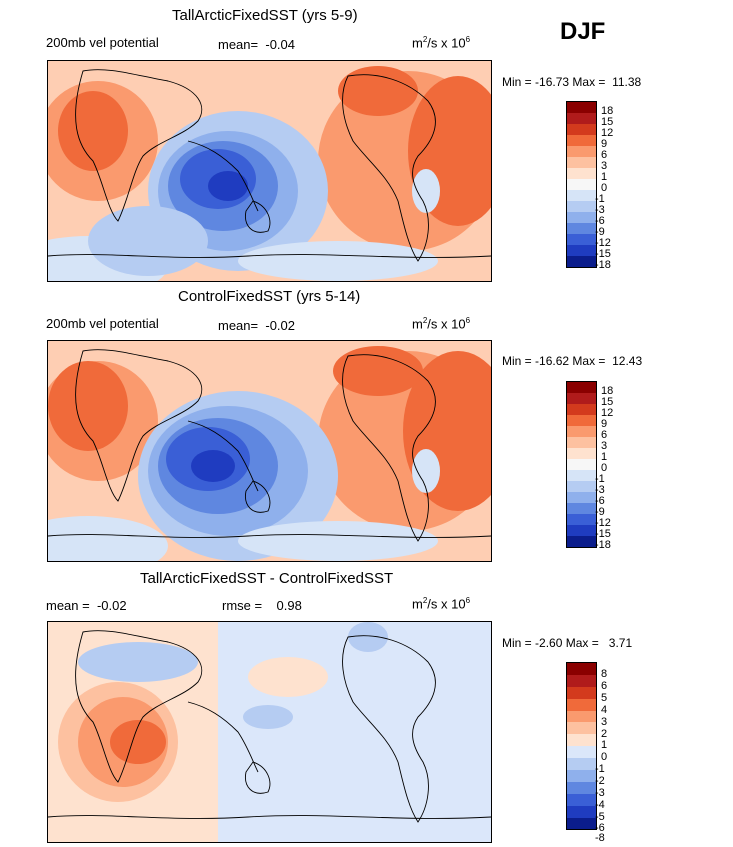 Image resolution: width=733 pixels, height=847 pixels. What do you see at coordinates (600, 781) in the screenshot?
I see `colorbar-label: -2` at bounding box center [600, 781].